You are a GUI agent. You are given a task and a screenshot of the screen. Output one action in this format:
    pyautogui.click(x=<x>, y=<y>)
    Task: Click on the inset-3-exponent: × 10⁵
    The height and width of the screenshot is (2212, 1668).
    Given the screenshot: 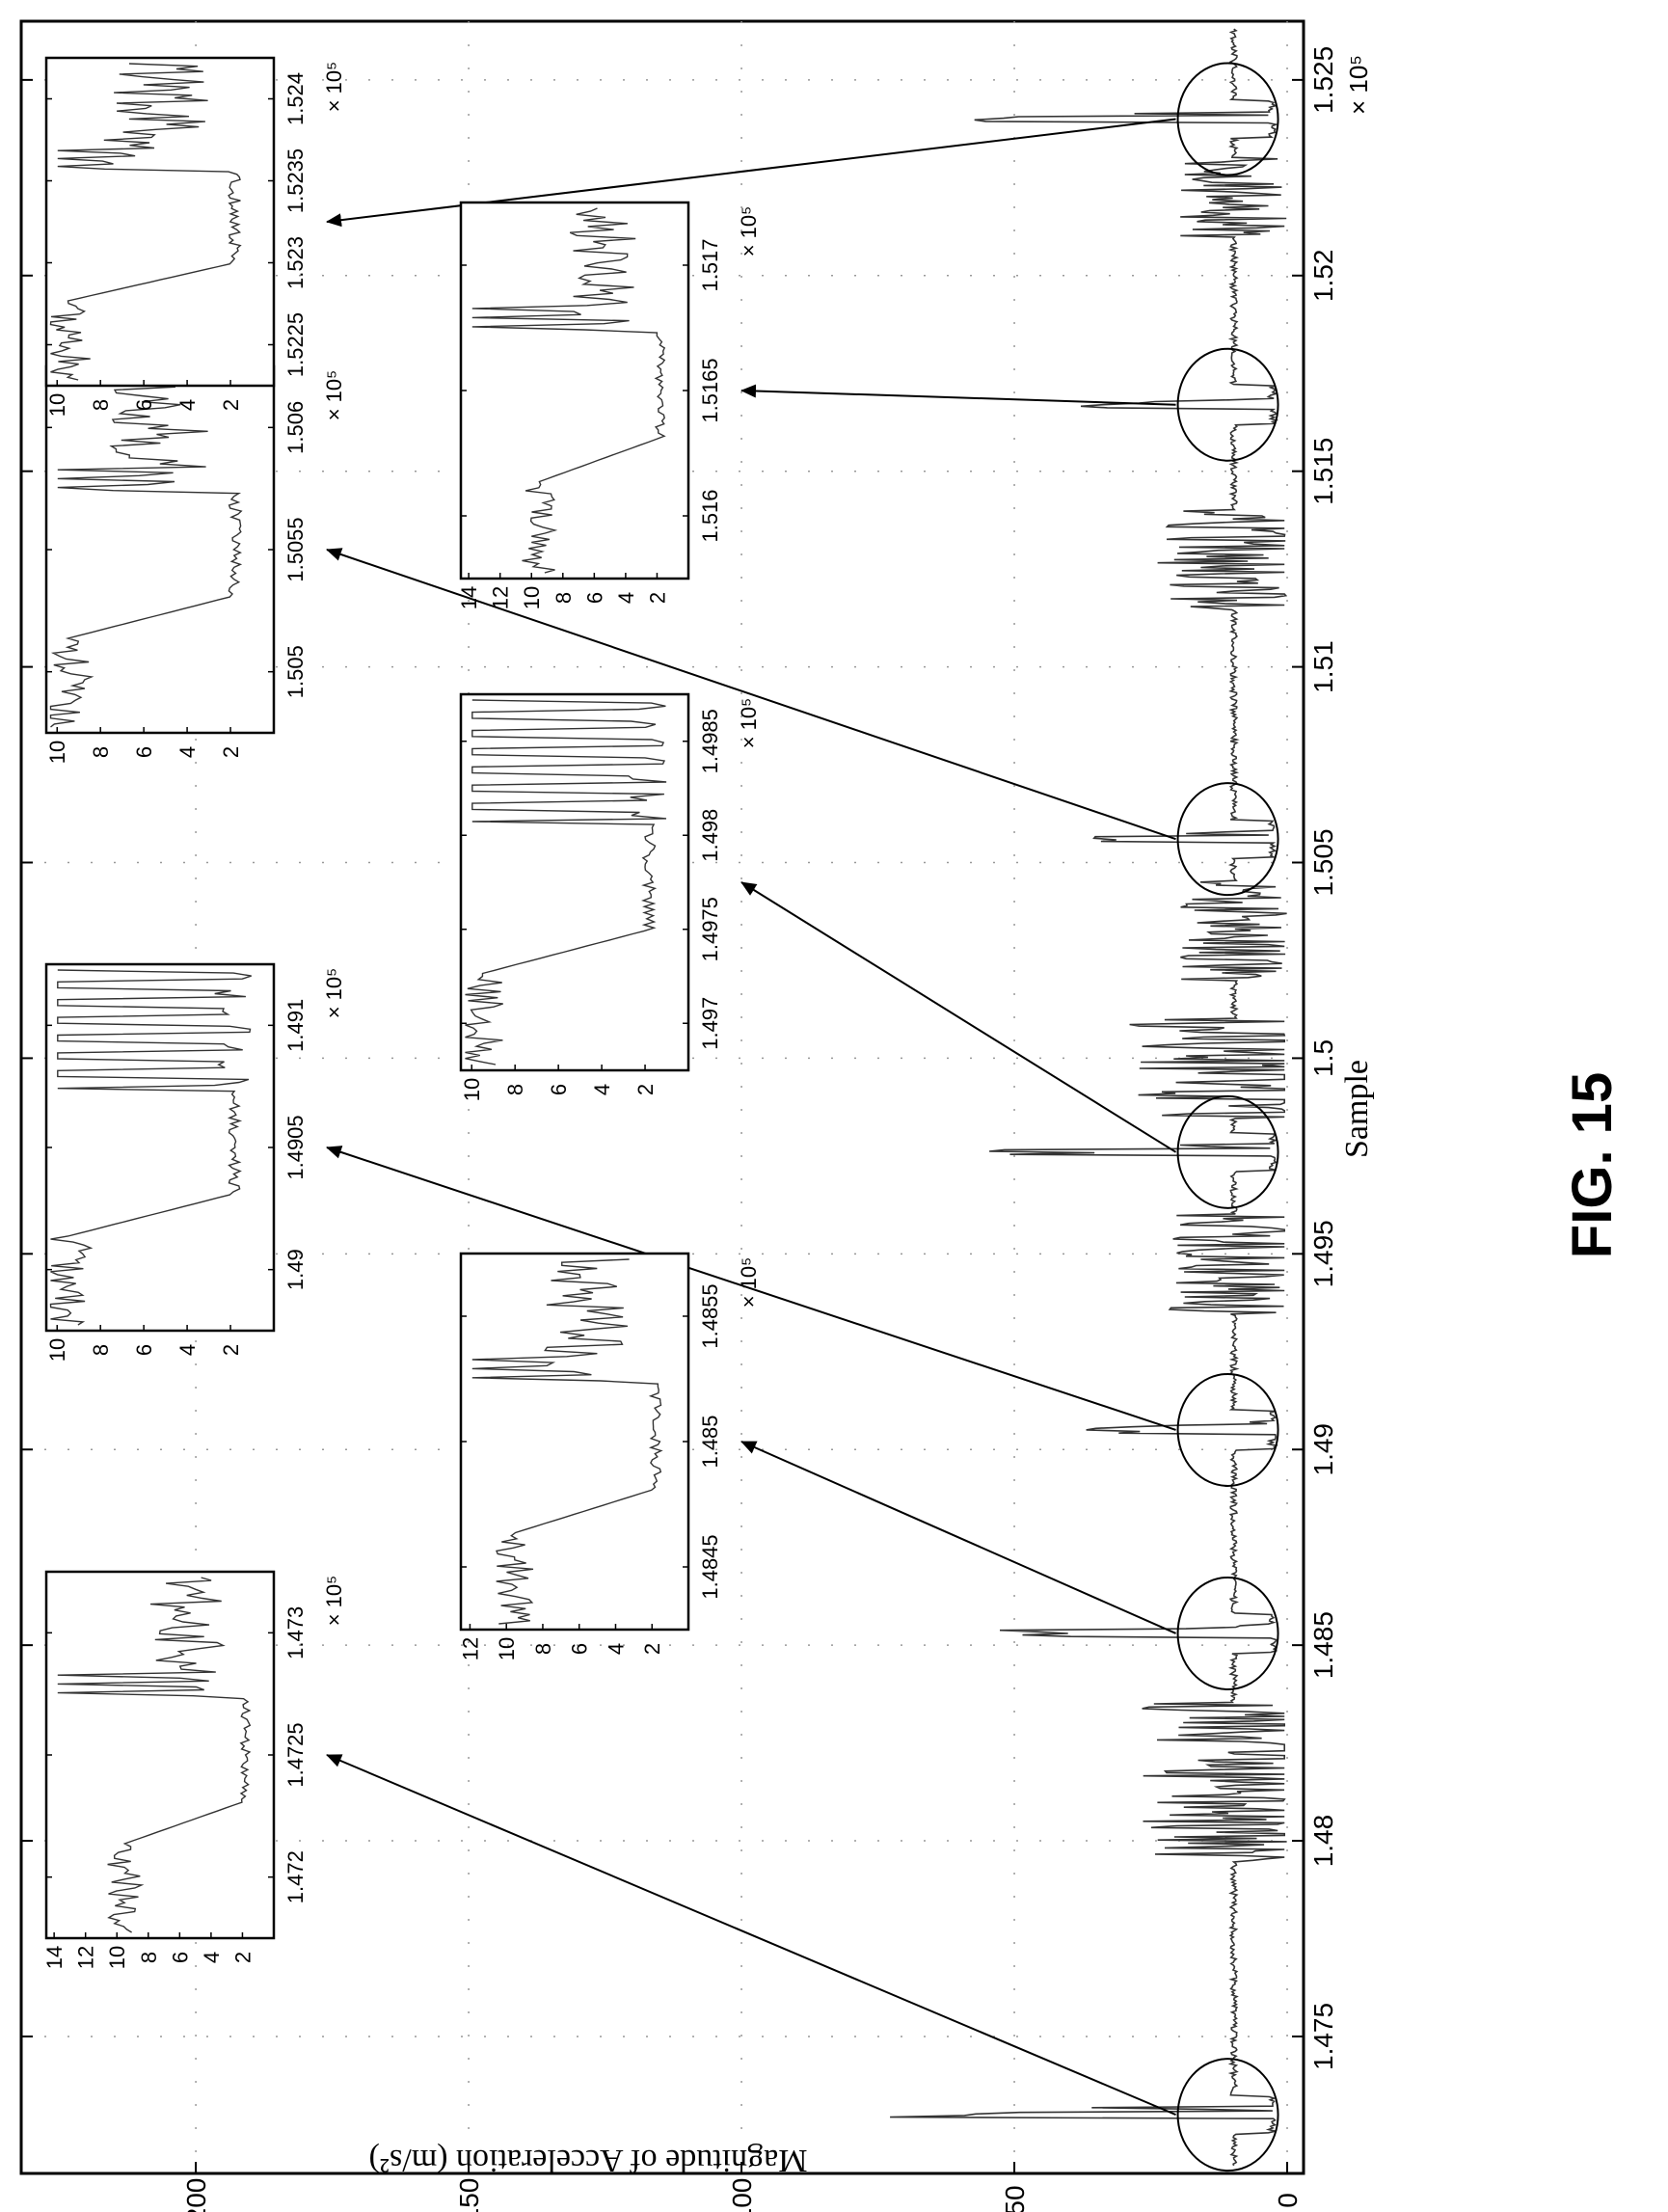 What is the action you would take?
    pyautogui.click(x=334, y=993)
    